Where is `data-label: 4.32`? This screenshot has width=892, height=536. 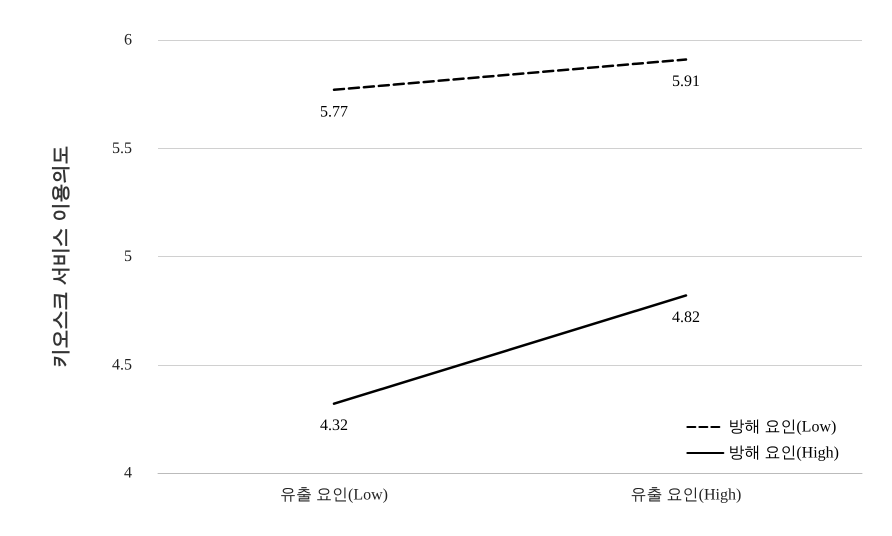 data-label: 4.32 is located at coordinates (334, 425).